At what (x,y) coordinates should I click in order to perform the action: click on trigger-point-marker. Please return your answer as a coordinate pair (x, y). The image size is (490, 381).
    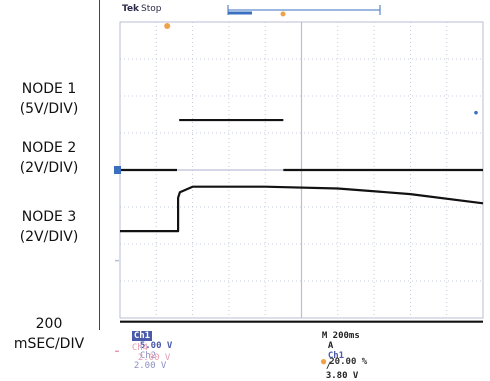
    Looking at the image, I should click on (167, 26).